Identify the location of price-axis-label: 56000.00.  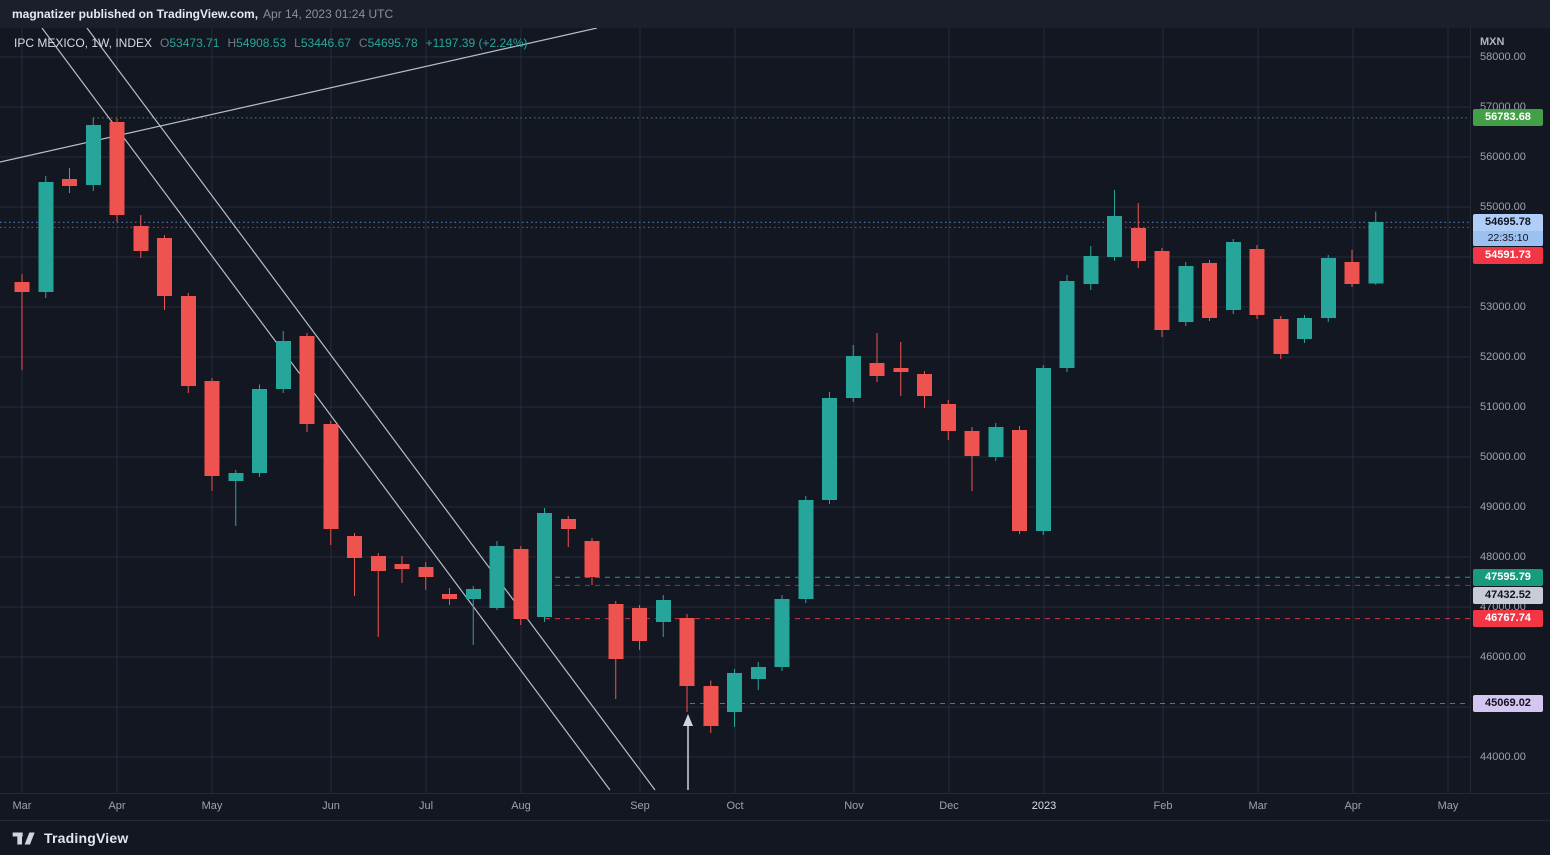
(1503, 157).